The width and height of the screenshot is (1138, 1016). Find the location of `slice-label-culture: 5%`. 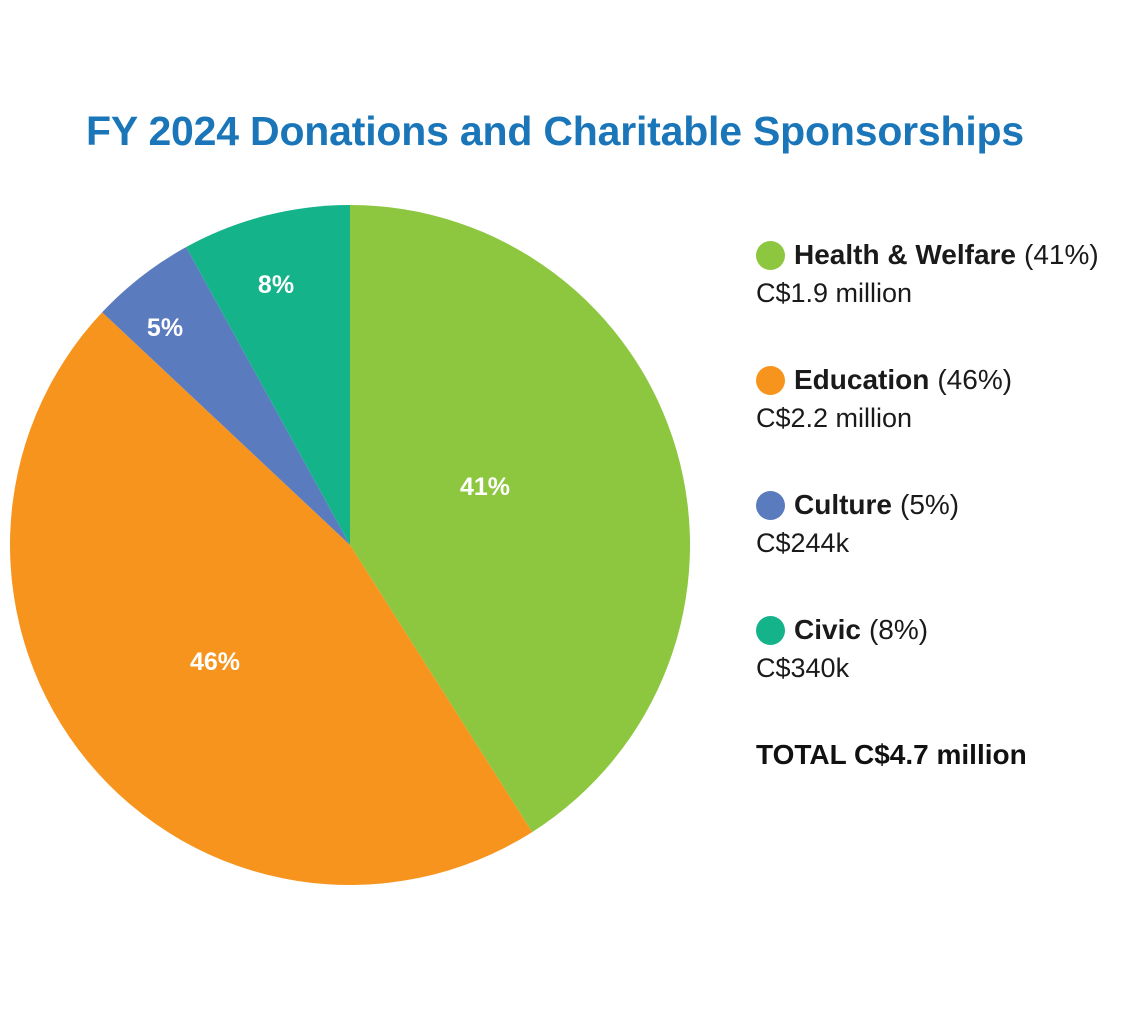

slice-label-culture: 5% is located at coordinates (165, 328).